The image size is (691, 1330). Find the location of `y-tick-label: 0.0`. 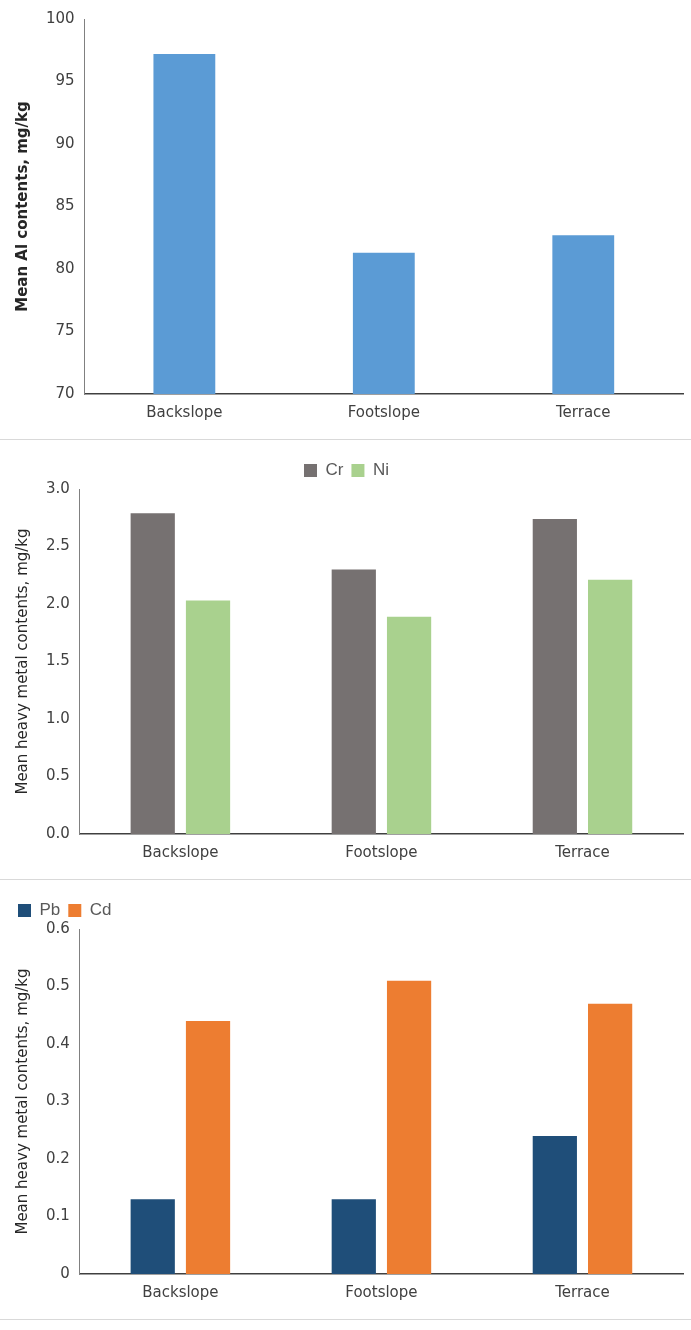

y-tick-label: 0.0 is located at coordinates (58, 832).